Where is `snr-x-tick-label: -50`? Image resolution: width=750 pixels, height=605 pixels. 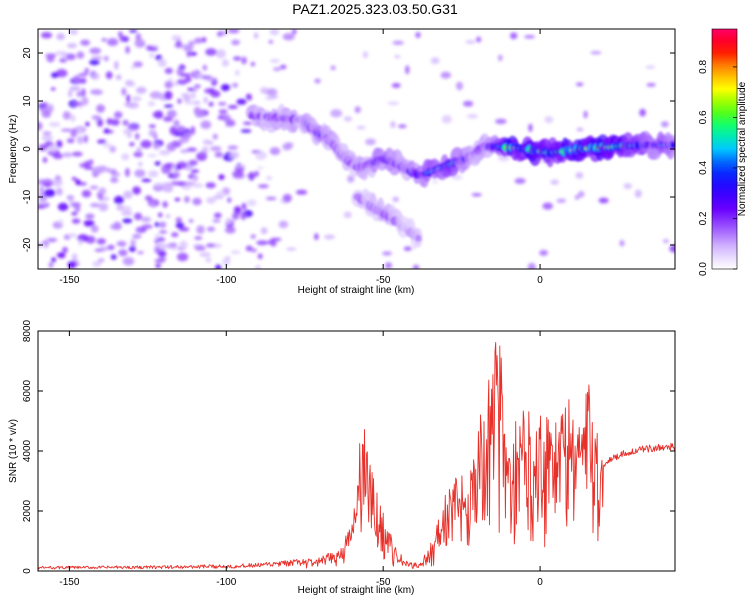 snr-x-tick-label: -50 is located at coordinates (383, 582).